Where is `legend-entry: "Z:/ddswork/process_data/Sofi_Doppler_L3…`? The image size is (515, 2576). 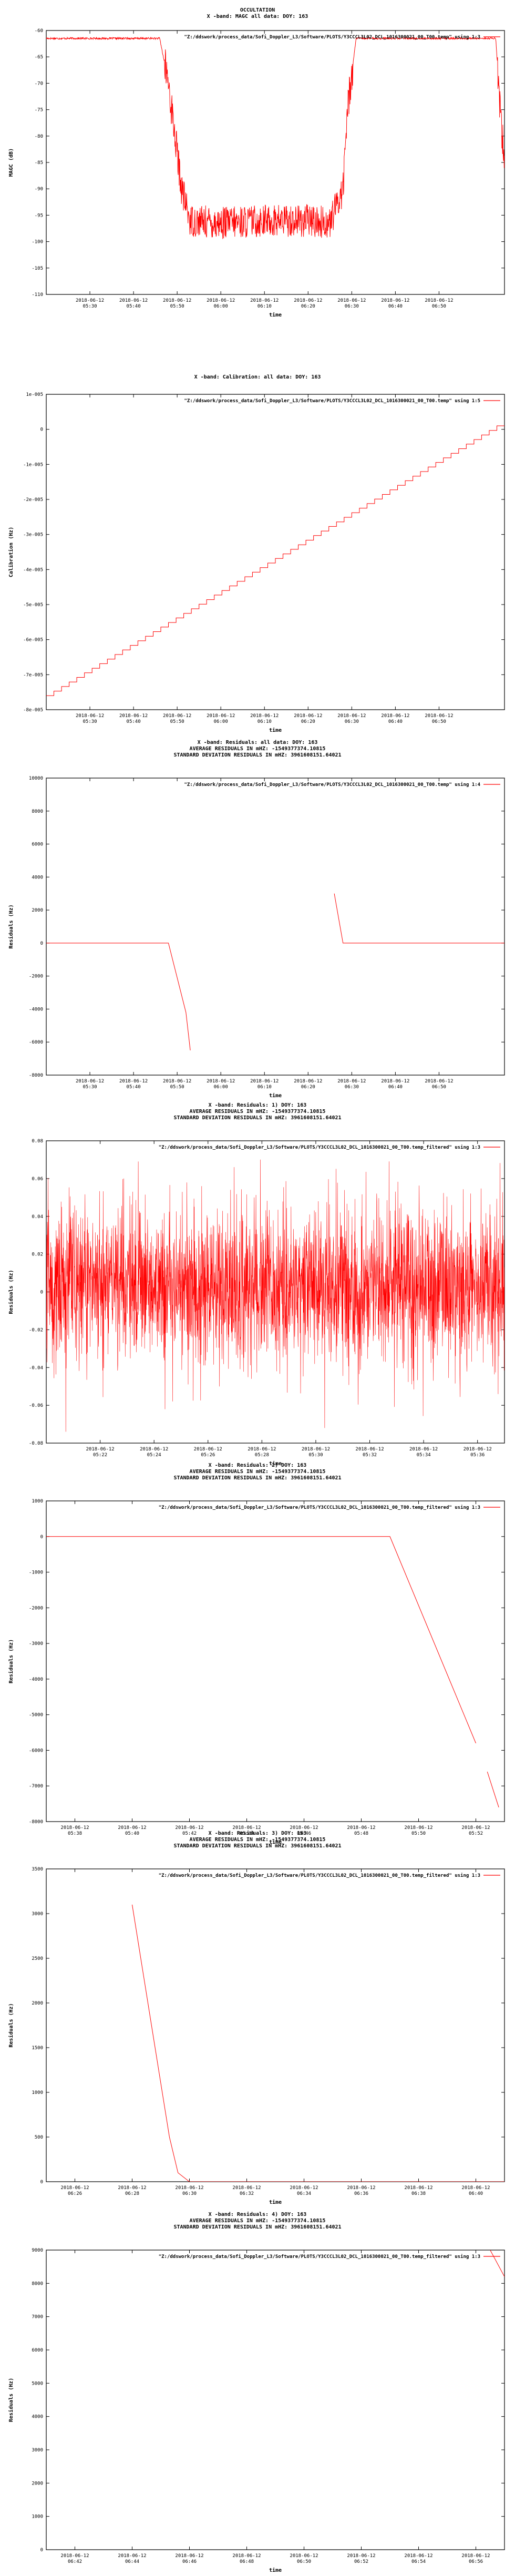 legend-entry: "Z:/ddswork/process_data/Sofi_Doppler_L3… is located at coordinates (332, 37).